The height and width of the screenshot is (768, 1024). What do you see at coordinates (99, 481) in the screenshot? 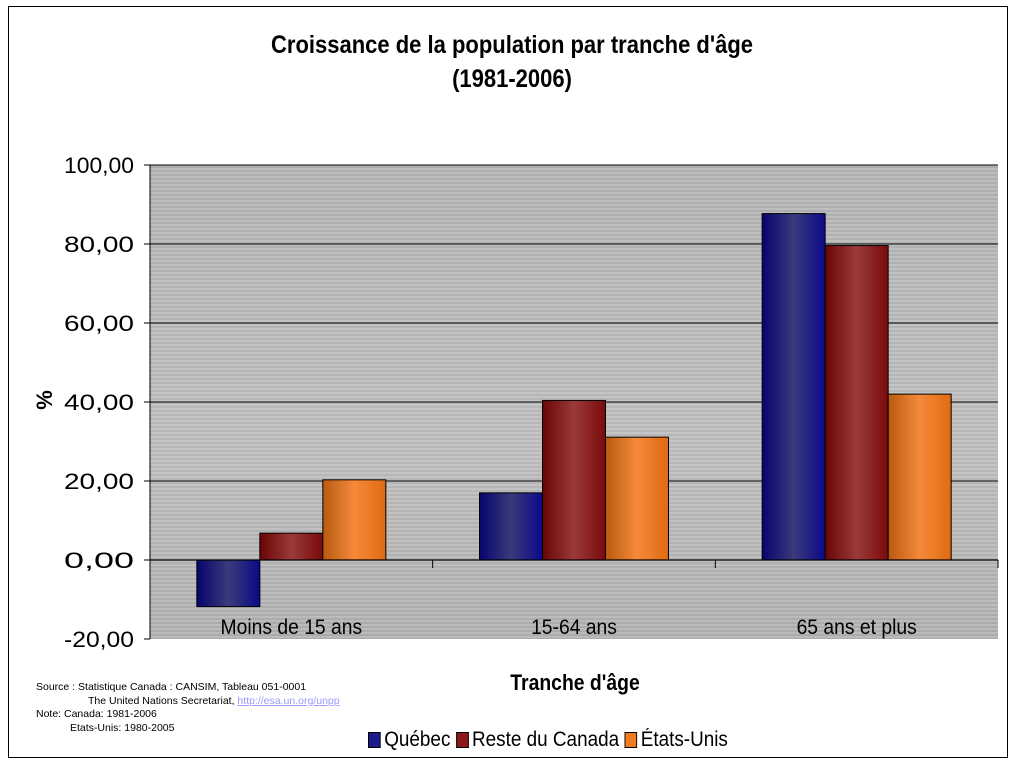
I see `y-tick-label-4: 20,00` at bounding box center [99, 481].